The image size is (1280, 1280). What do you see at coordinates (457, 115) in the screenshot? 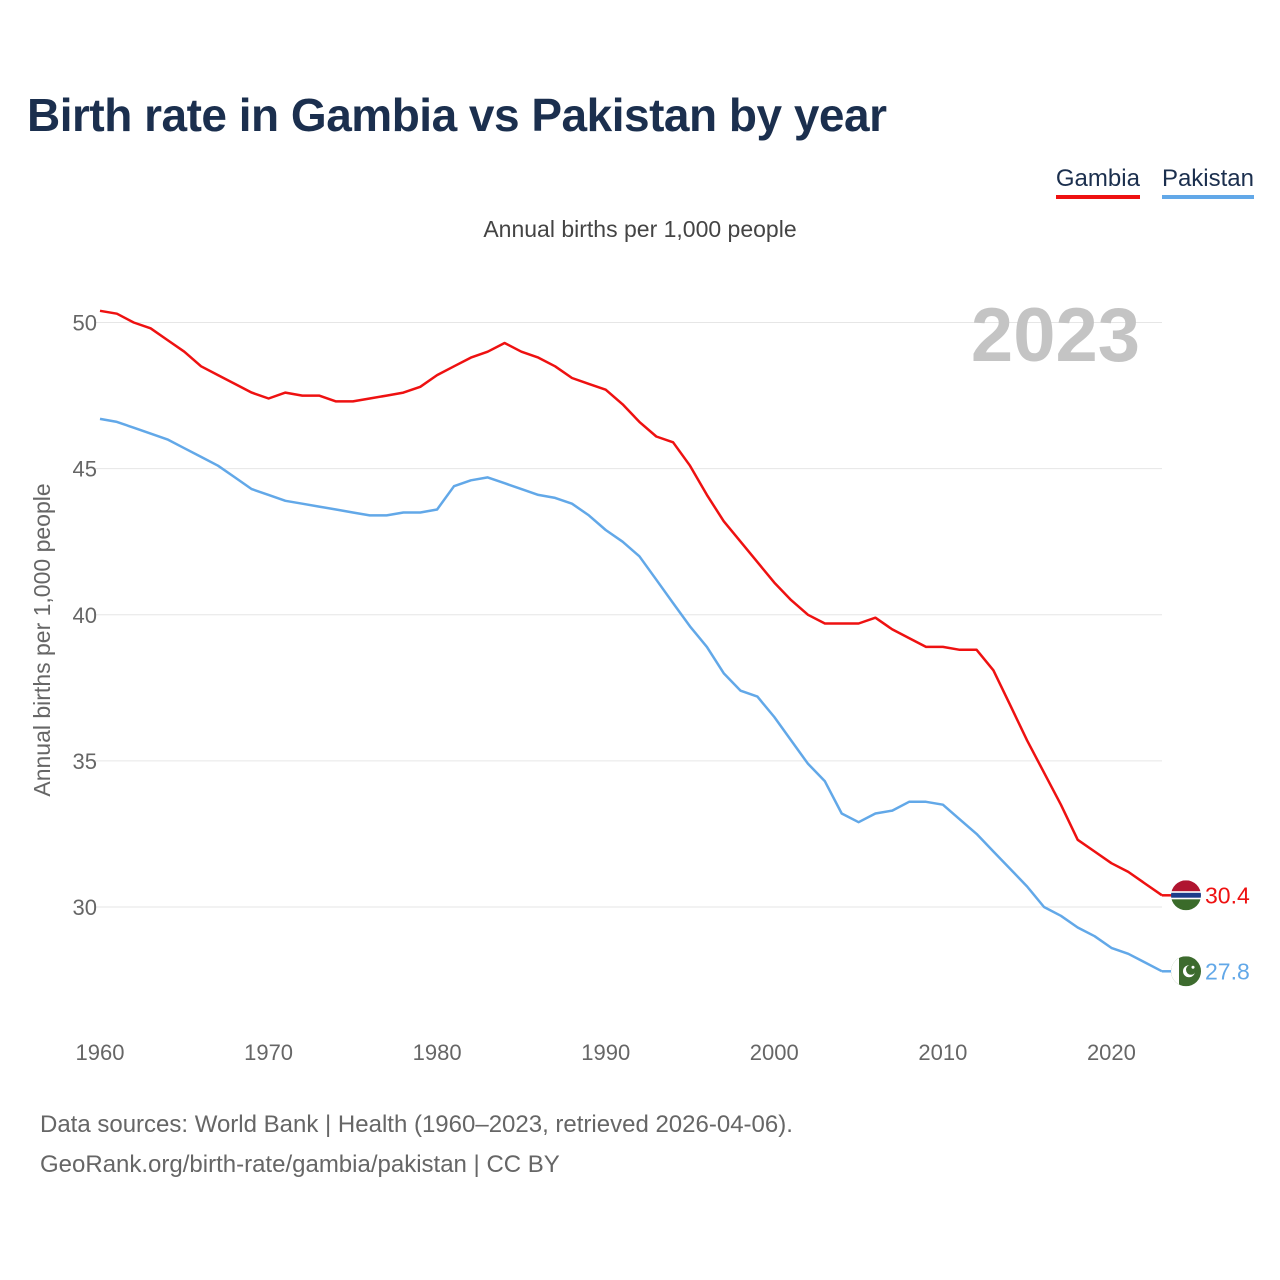
I see `page-title: Birth rate in Gambia vs Pakistan by year` at bounding box center [457, 115].